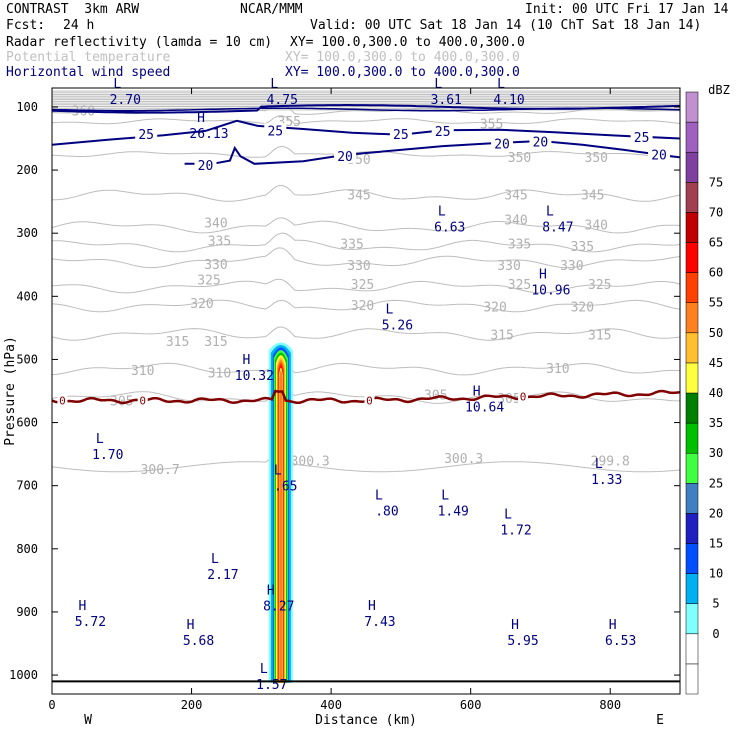  I want to click on colorbar-label: 5, so click(715, 604).